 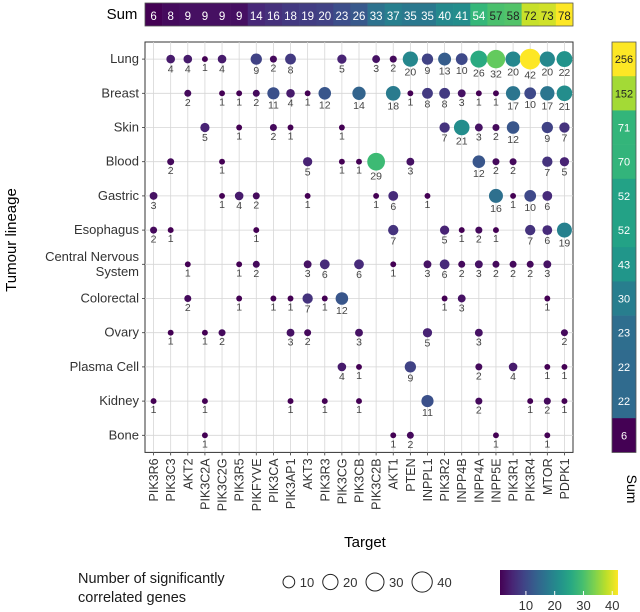 What do you see at coordinates (222, 17) in the screenshot?
I see `column-sum-value: 9` at bounding box center [222, 17].